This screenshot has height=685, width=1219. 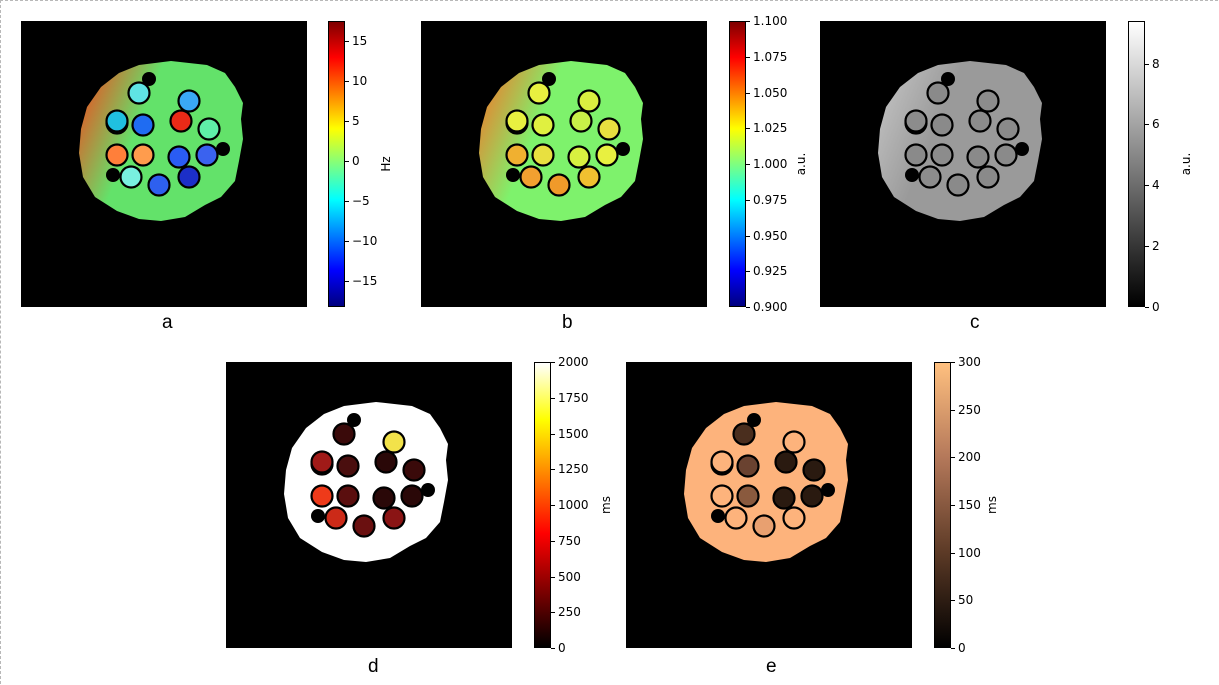 What do you see at coordinates (360, 81) in the screenshot?
I see `colorbar-tick-label: 10` at bounding box center [360, 81].